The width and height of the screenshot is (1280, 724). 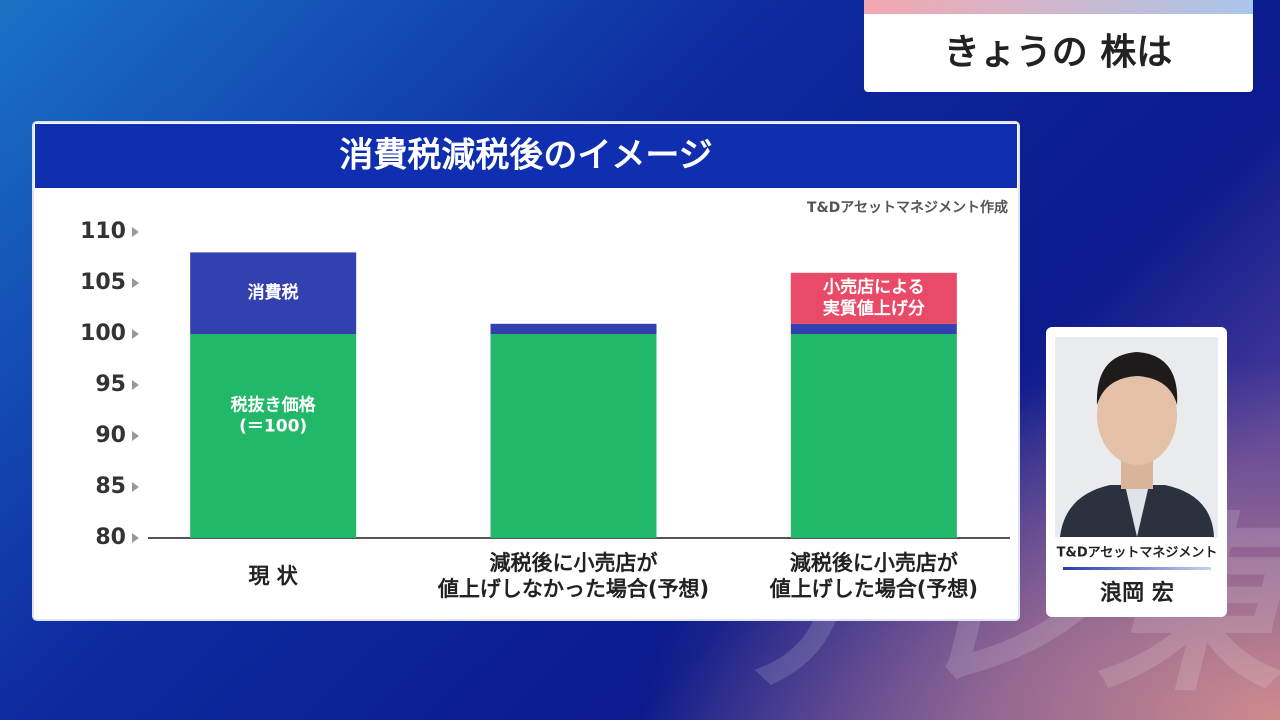 What do you see at coordinates (1137, 415) in the screenshot?
I see `photo-face` at bounding box center [1137, 415].